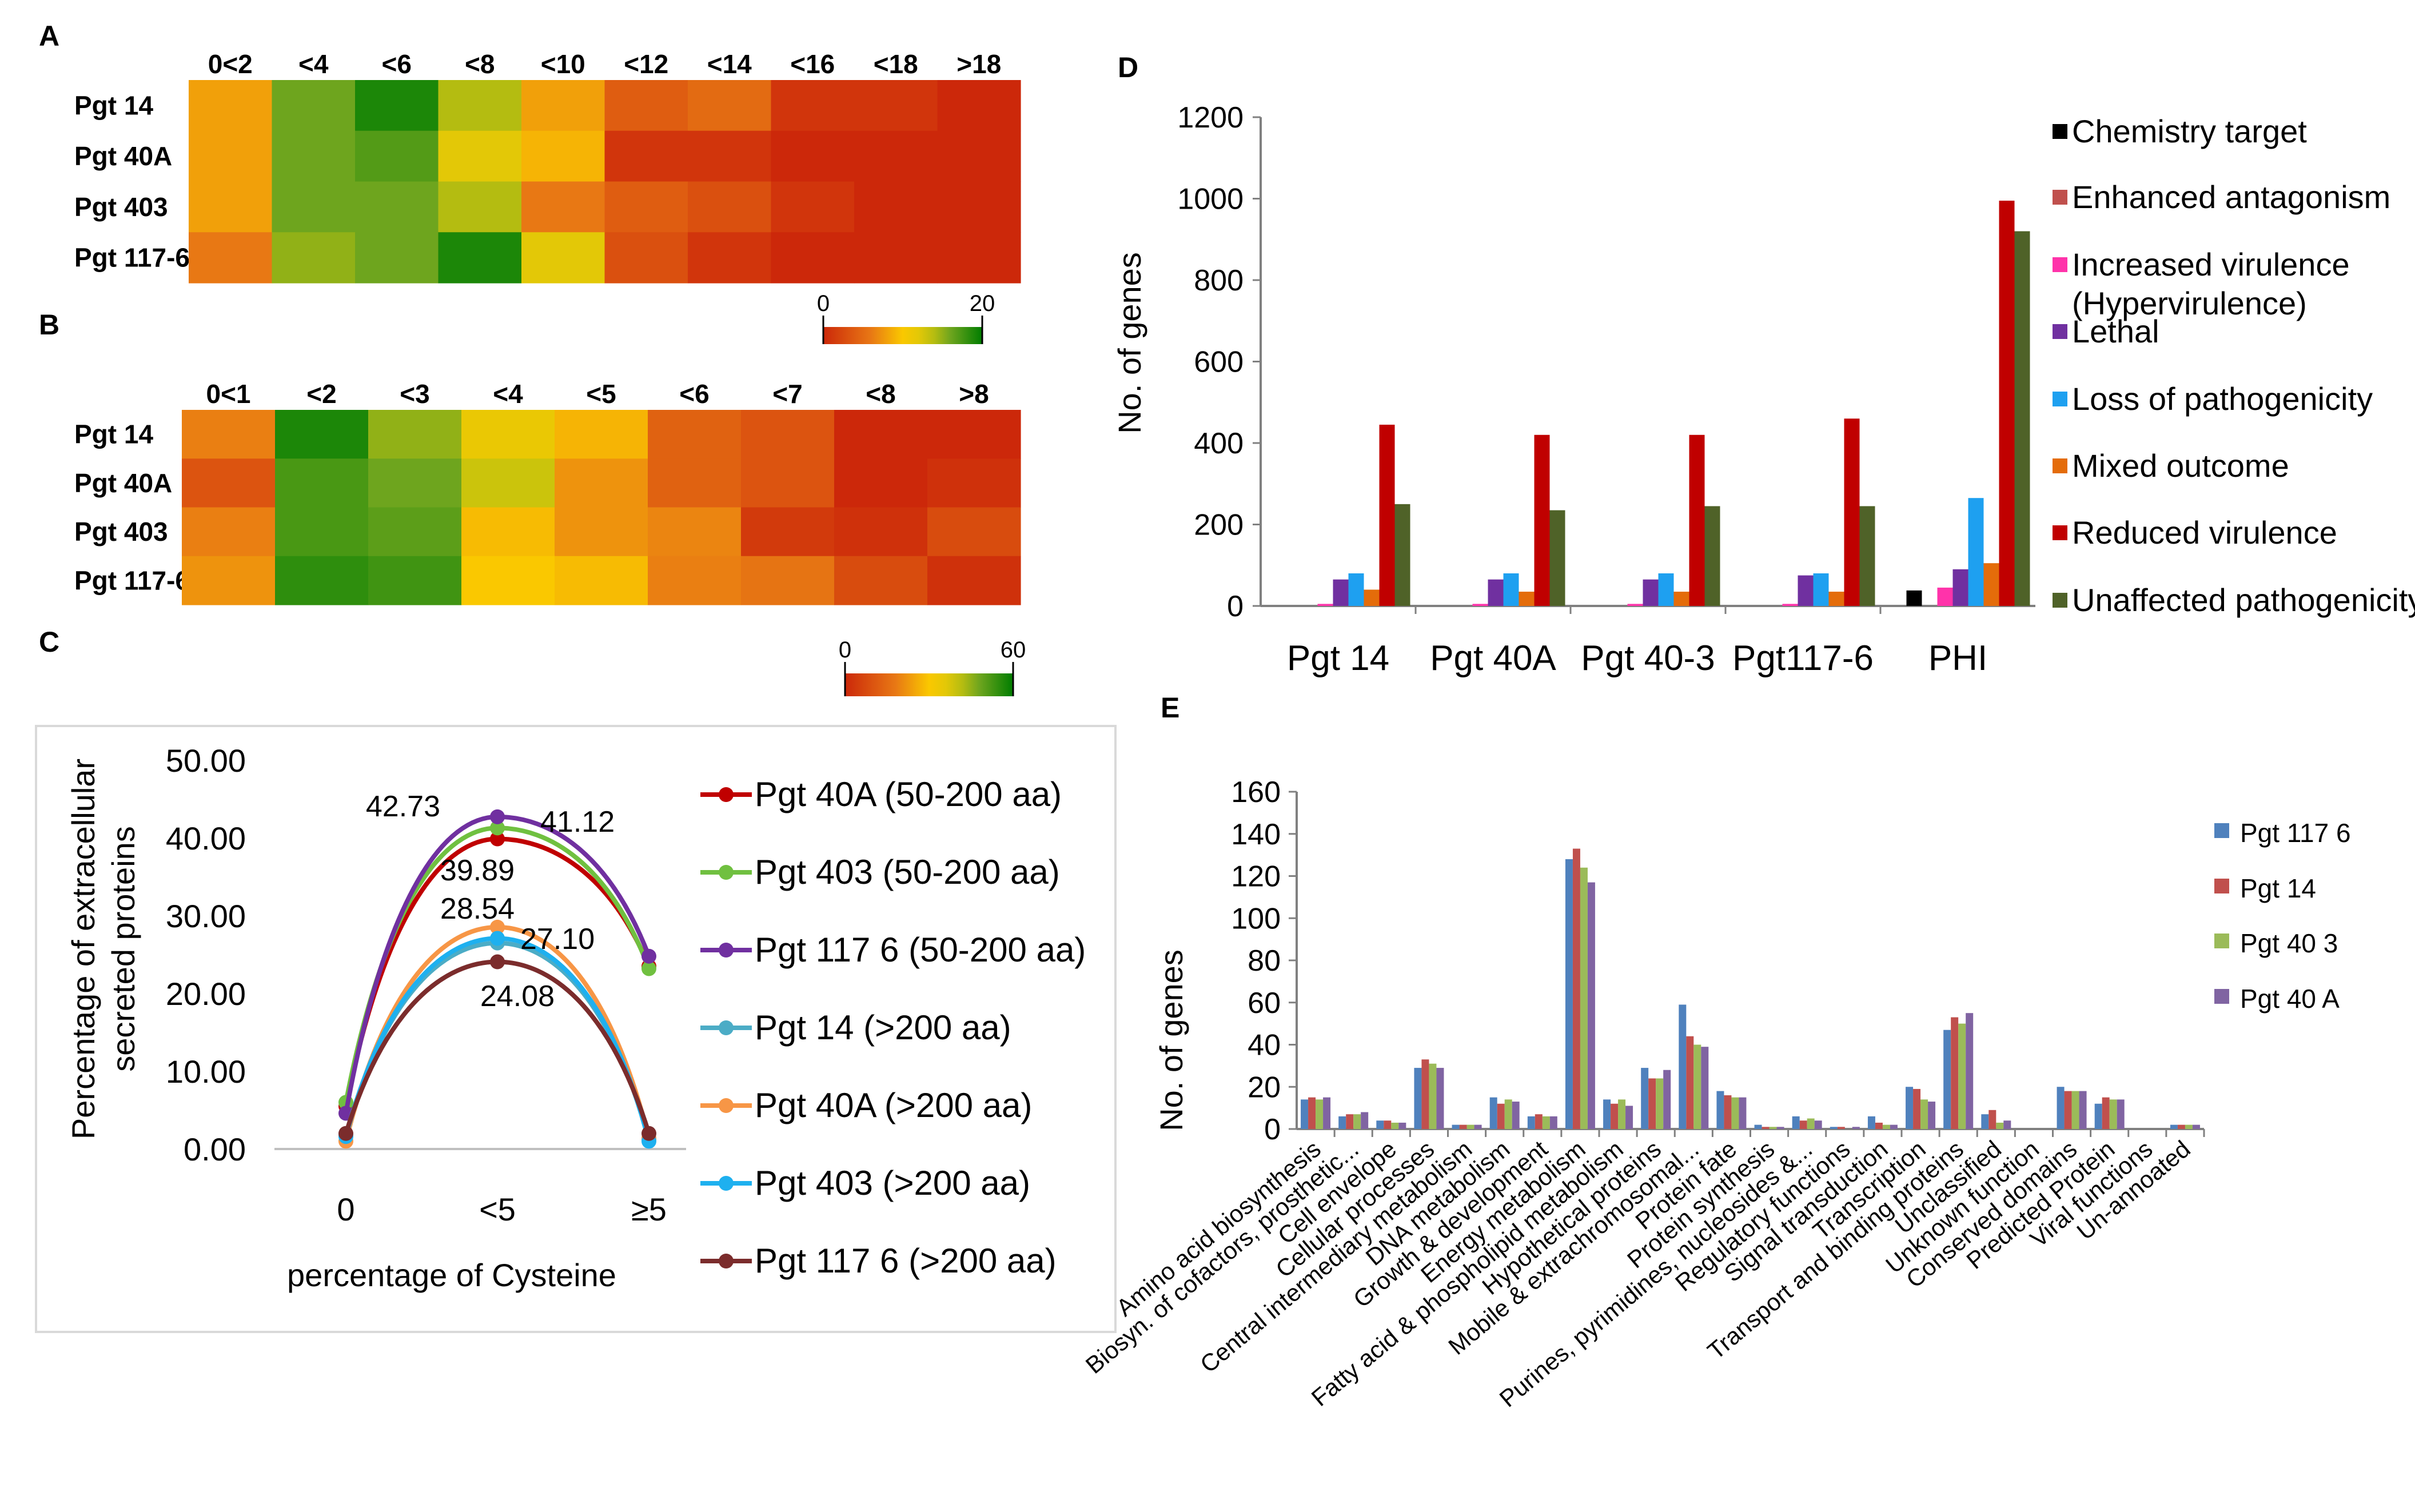 The image size is (2415, 1512). What do you see at coordinates (974, 394) in the screenshot?
I see `heatmap-b-col-label: >8` at bounding box center [974, 394].